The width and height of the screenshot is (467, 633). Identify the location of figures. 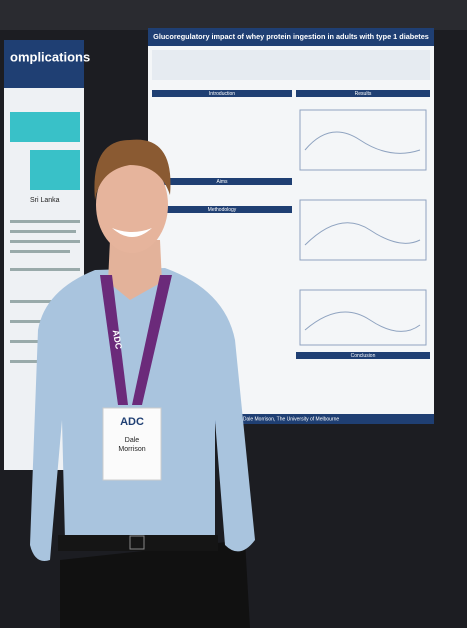
(363, 227).